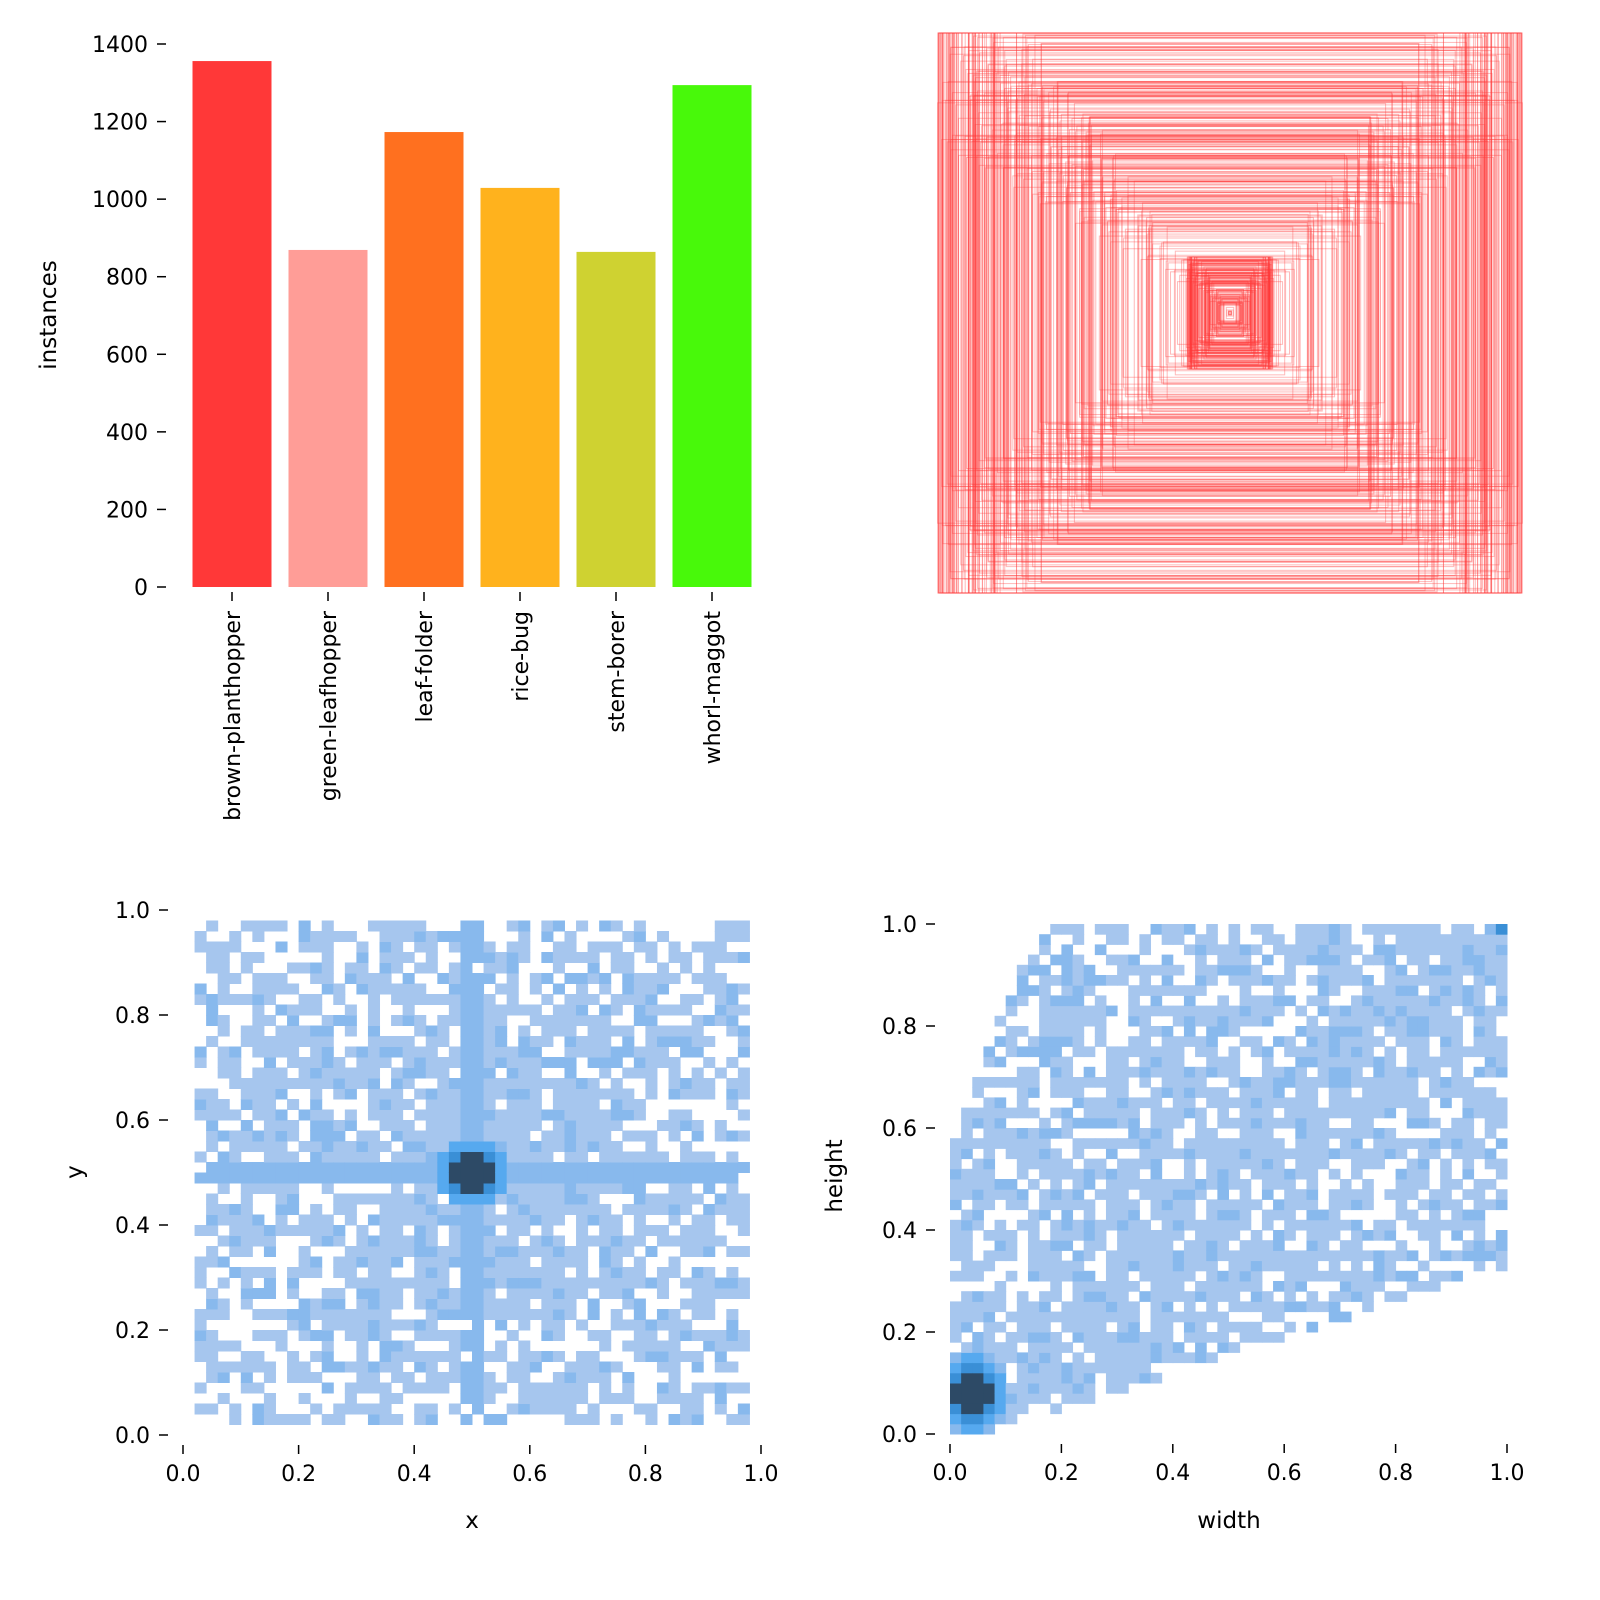 Image resolution: width=1600 pixels, height=1600 pixels. What do you see at coordinates (899, 1435) in the screenshot?
I see `y-tick-label: 0.0` at bounding box center [899, 1435].